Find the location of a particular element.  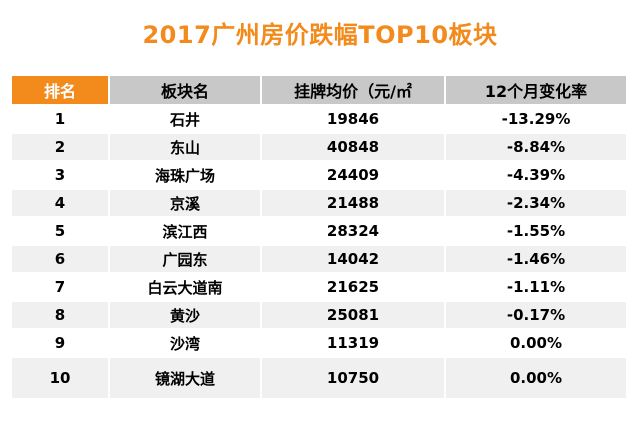

header-price: 挂牌均价（元/㎡ is located at coordinates (352, 90).